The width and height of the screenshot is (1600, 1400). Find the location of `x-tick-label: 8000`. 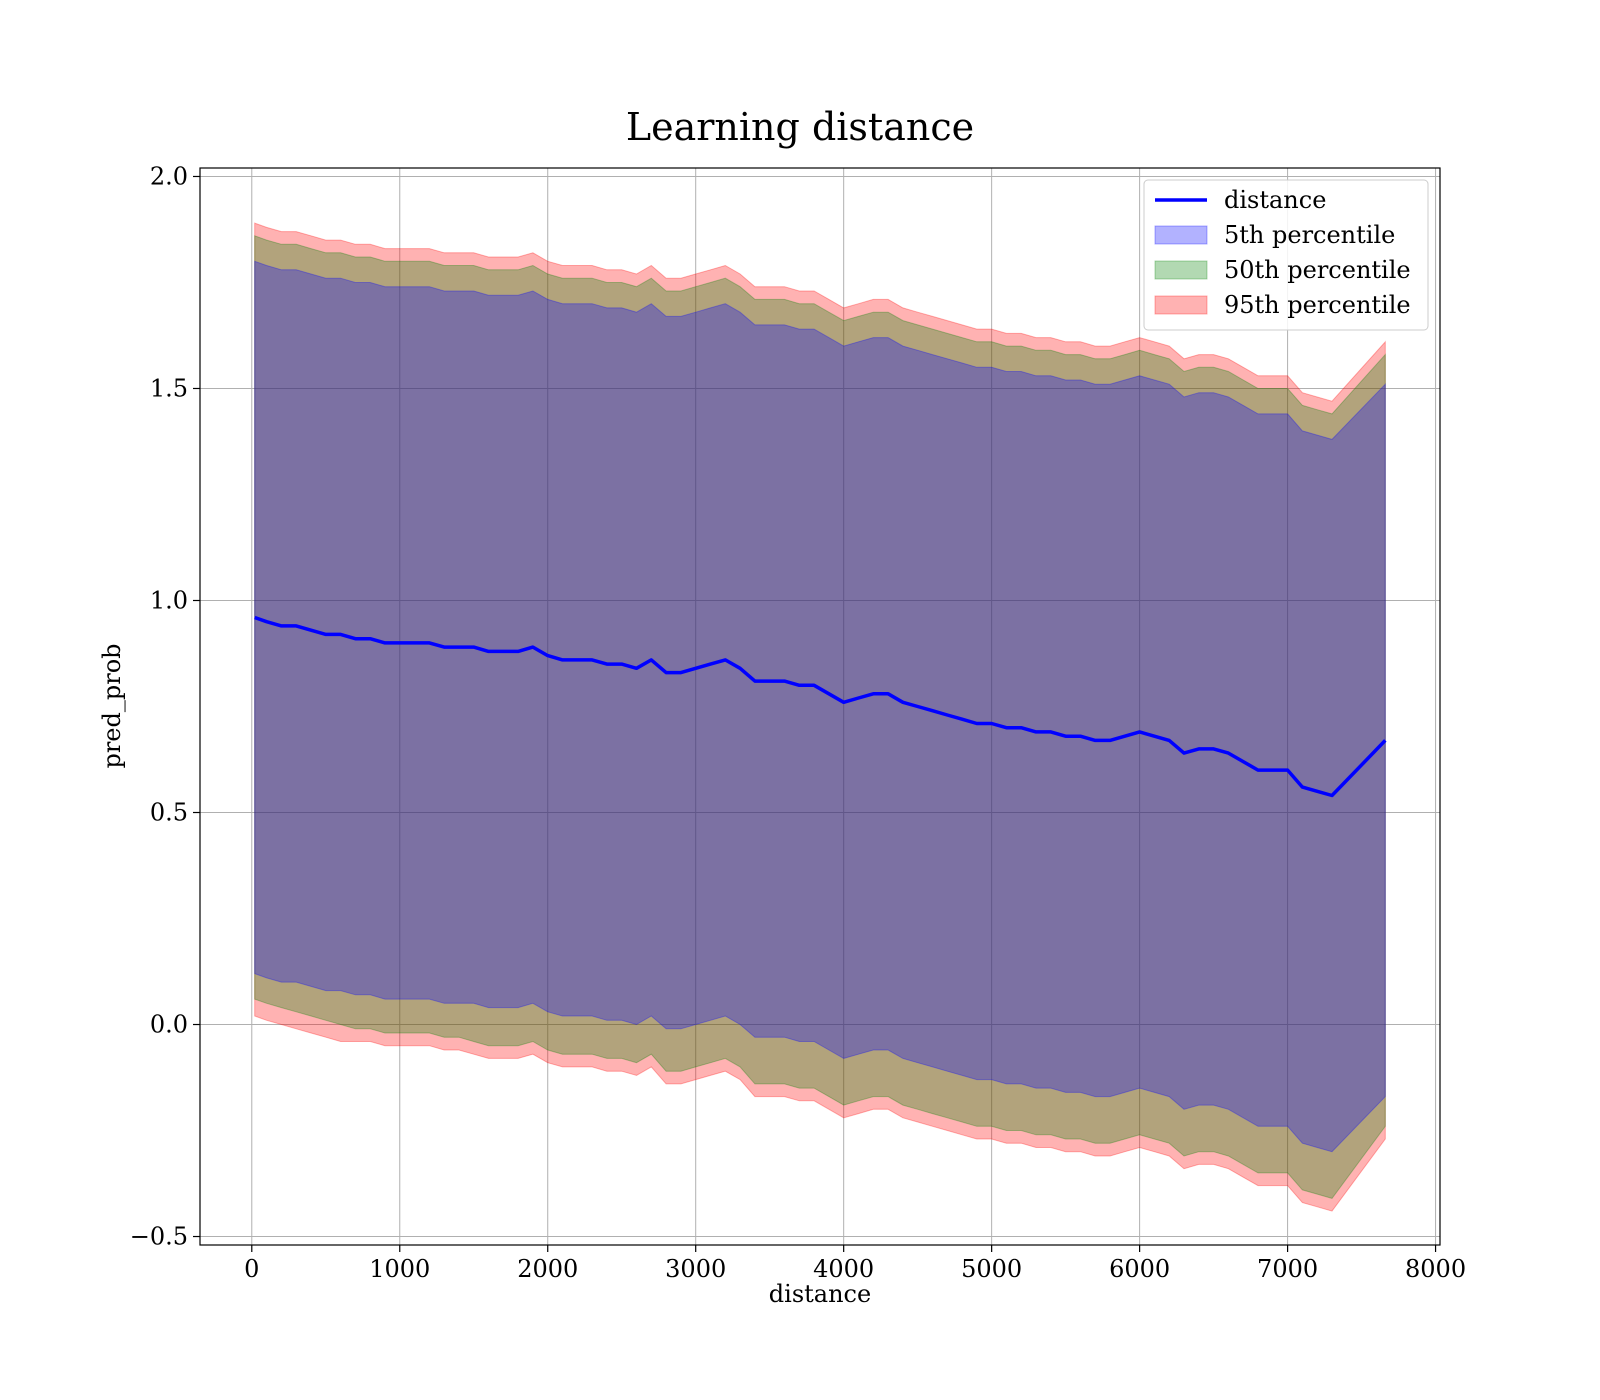

x-tick-label: 8000 is located at coordinates (1435, 1269).